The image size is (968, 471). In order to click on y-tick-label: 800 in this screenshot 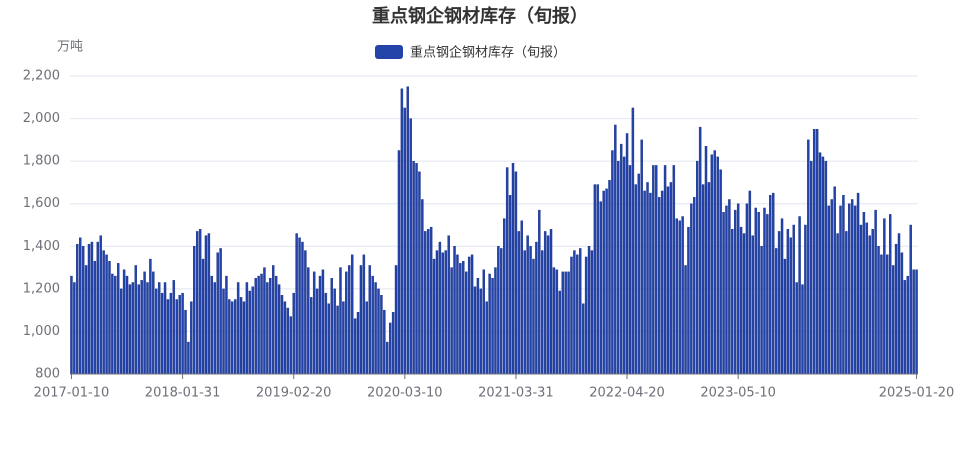, I will do `click(47, 374)`.